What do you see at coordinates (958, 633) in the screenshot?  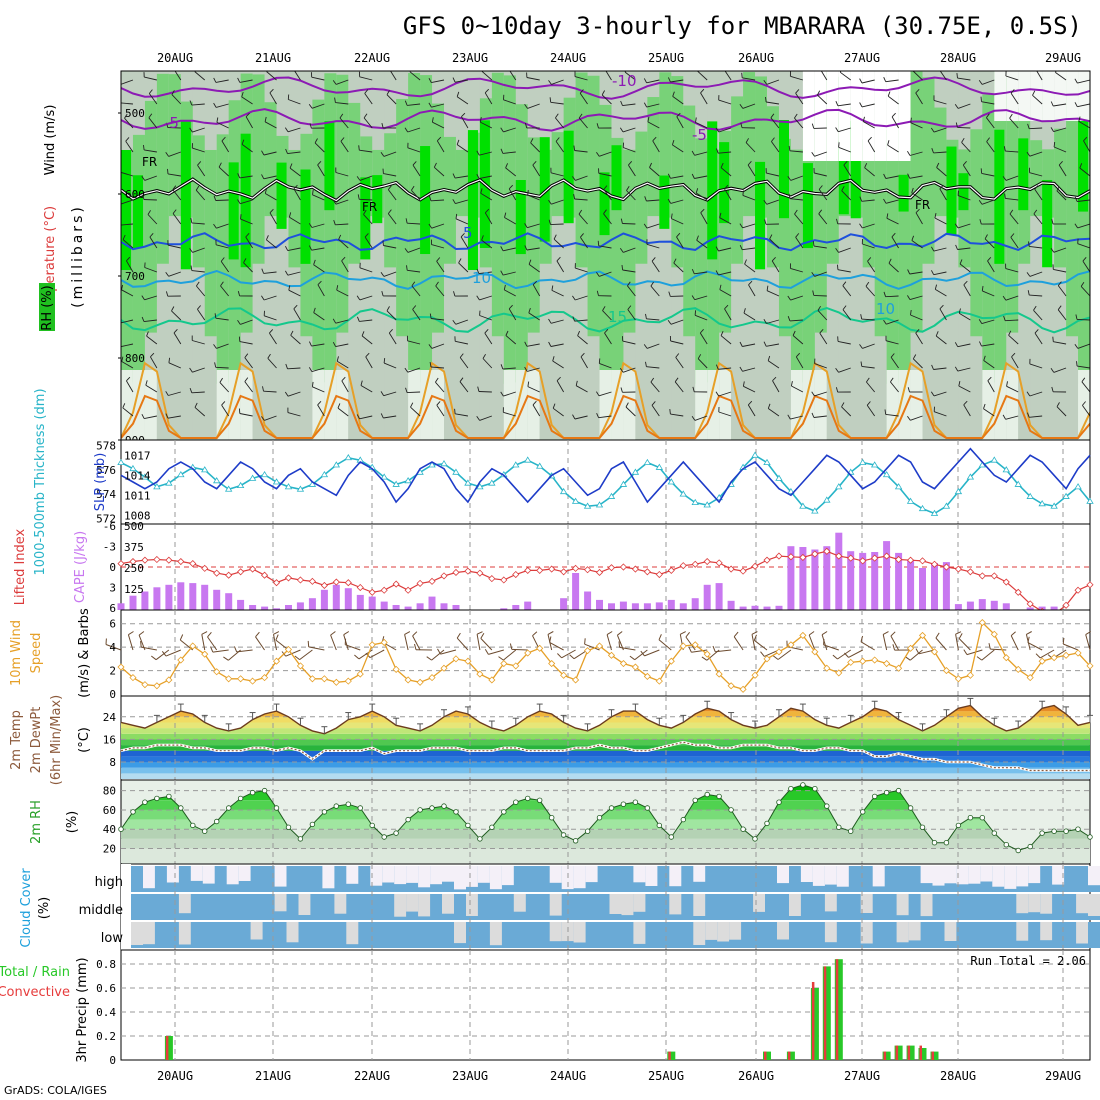 I see `wind10-barb-flag` at bounding box center [958, 633].